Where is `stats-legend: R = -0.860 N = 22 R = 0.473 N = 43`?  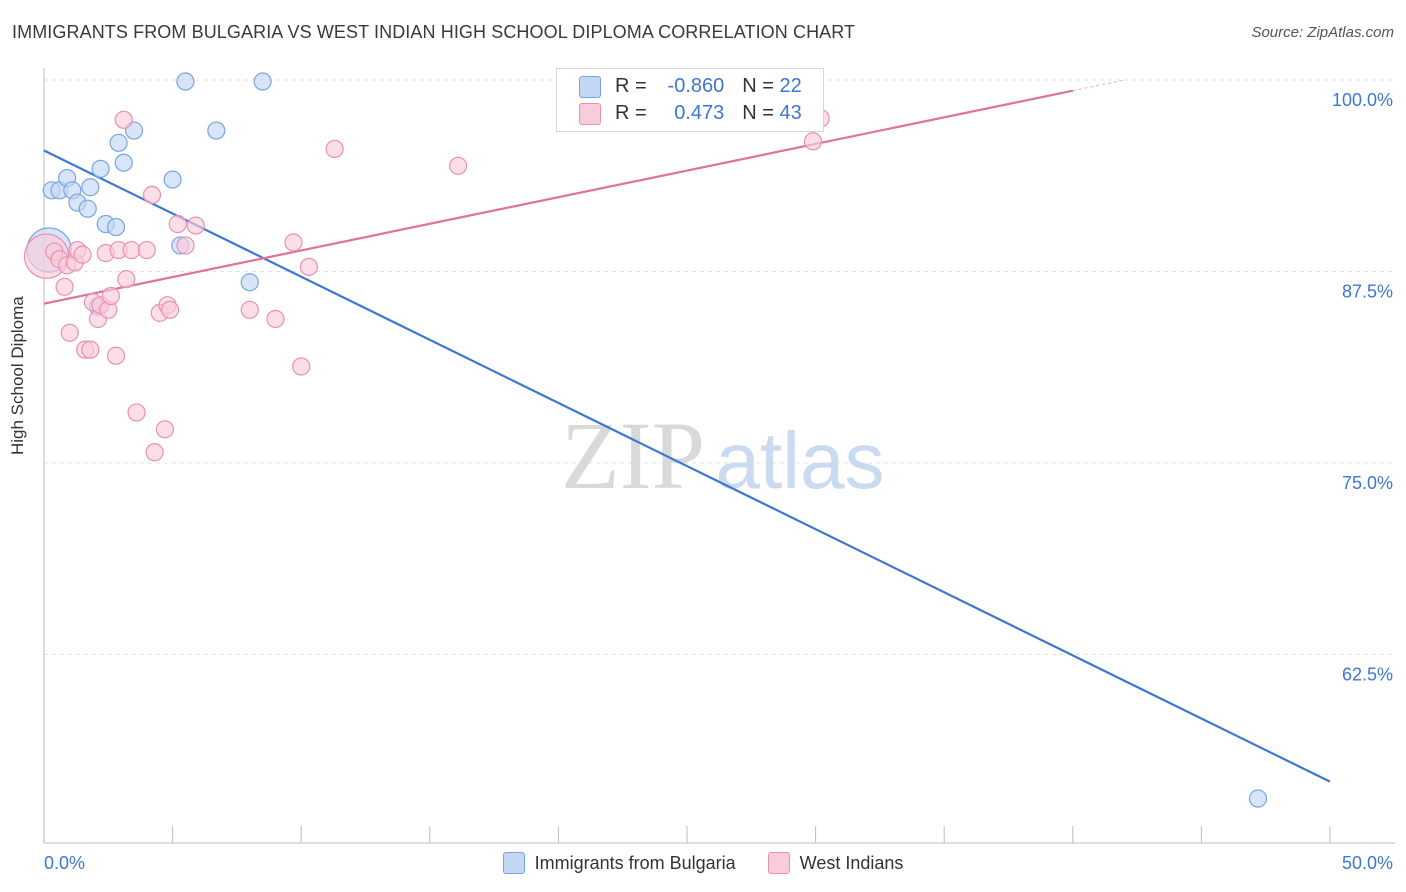 stats-legend: R = -0.860 N = 22 R = 0.473 N = 43 is located at coordinates (690, 100).